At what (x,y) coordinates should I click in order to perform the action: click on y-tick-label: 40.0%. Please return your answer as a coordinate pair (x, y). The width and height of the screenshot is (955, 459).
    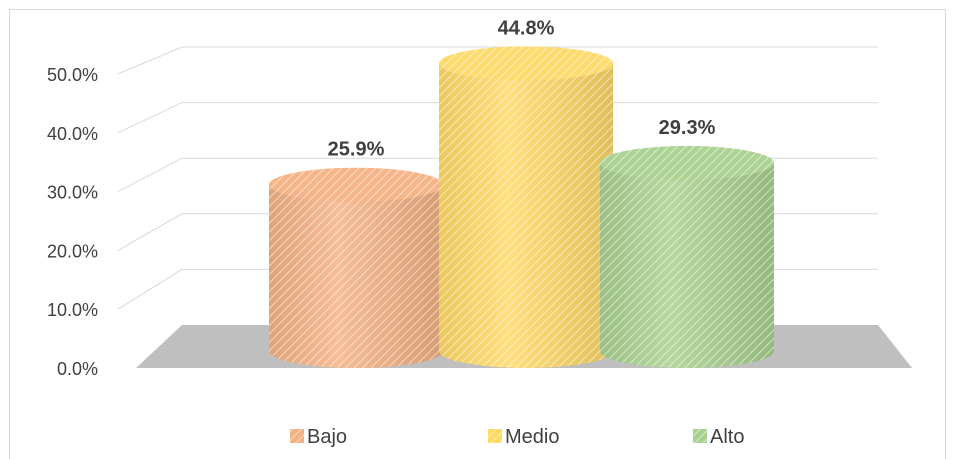
    Looking at the image, I should click on (72, 134).